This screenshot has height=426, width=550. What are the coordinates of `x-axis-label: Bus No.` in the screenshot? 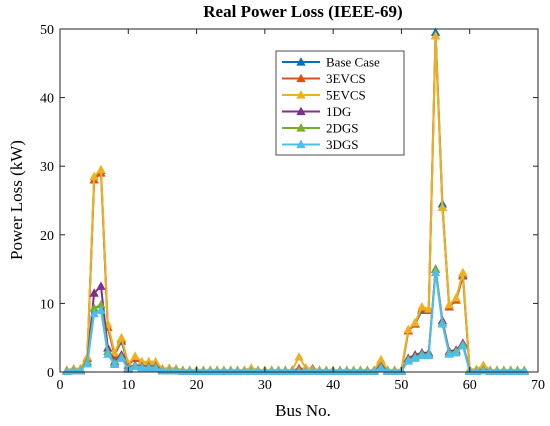 It's located at (303, 410).